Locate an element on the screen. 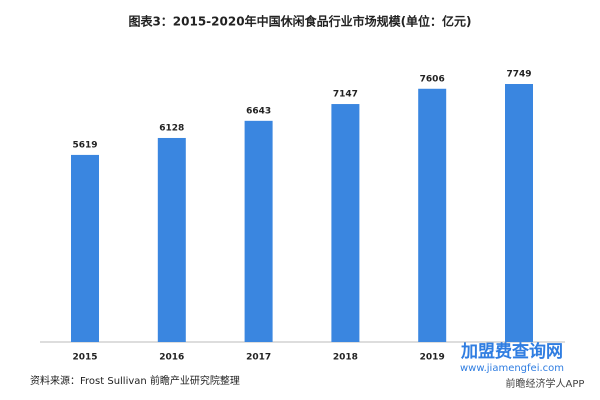 The height and width of the screenshot is (400, 600). watermark: 前瞻经济学人APP is located at coordinates (545, 383).